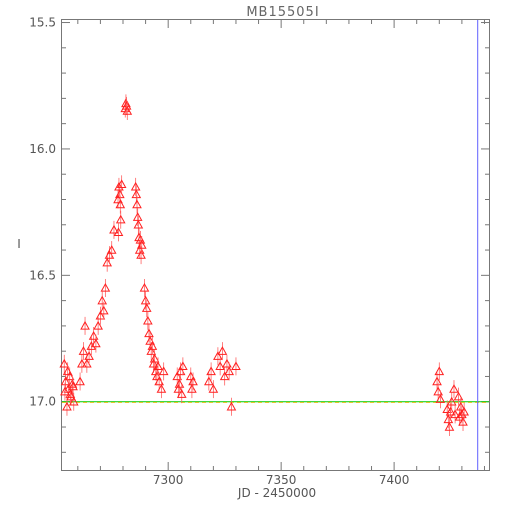 This screenshot has height=510, width=510. What do you see at coordinates (281, 480) in the screenshot?
I see `x-tick-label: 7350` at bounding box center [281, 480].